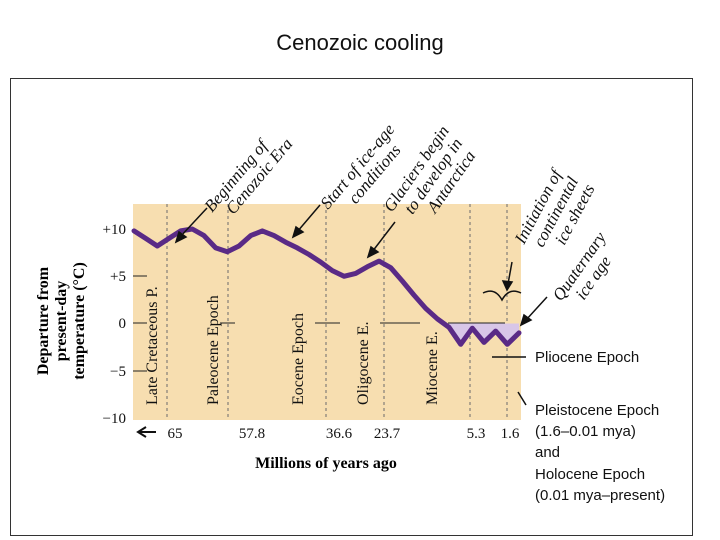 The width and height of the screenshot is (720, 540). What do you see at coordinates (502, 296) in the screenshot?
I see `ice-sheet-bracket` at bounding box center [502, 296].